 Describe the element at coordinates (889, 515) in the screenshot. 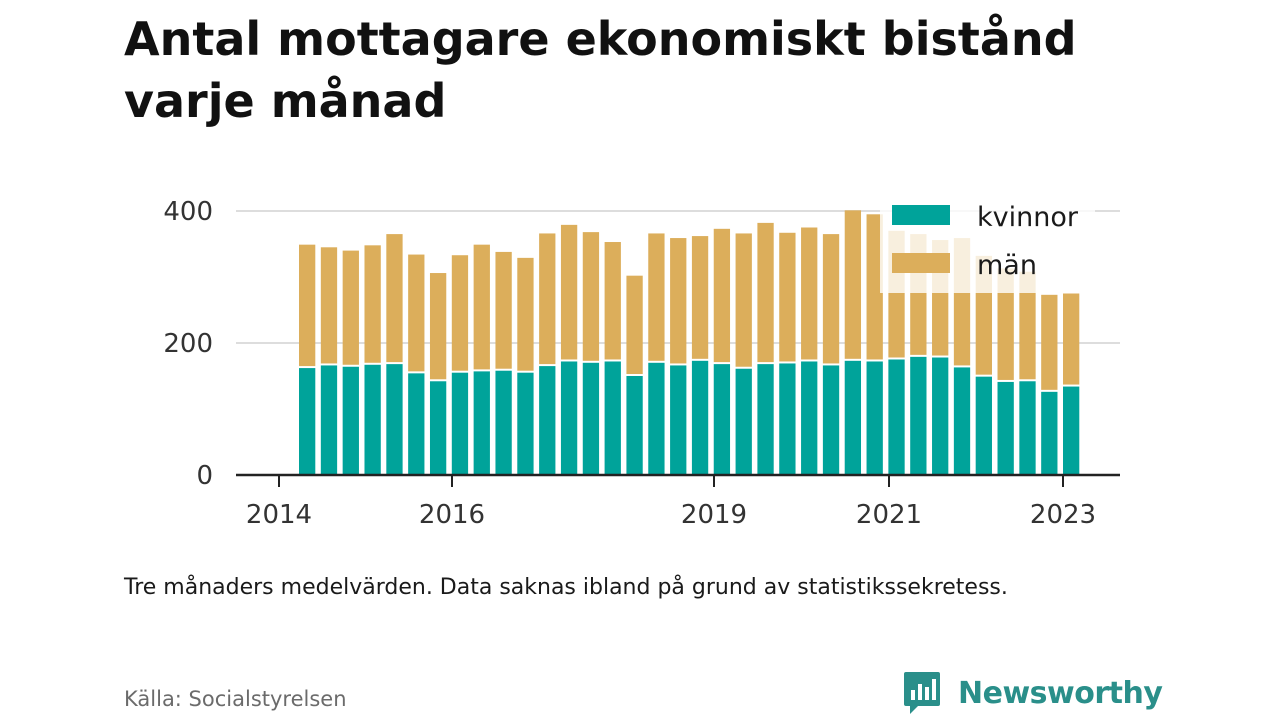

I see `x-tick-label: 2021` at that location.